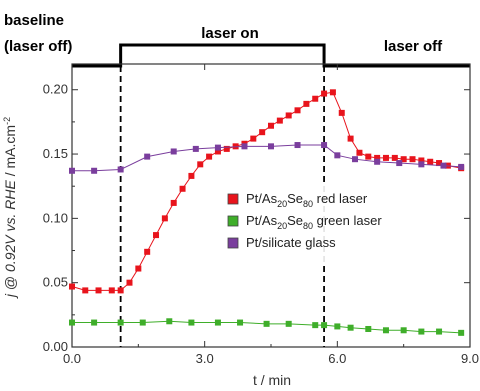 The image size is (480, 391). I want to click on y-tick-label: 0.00, so click(55, 346).